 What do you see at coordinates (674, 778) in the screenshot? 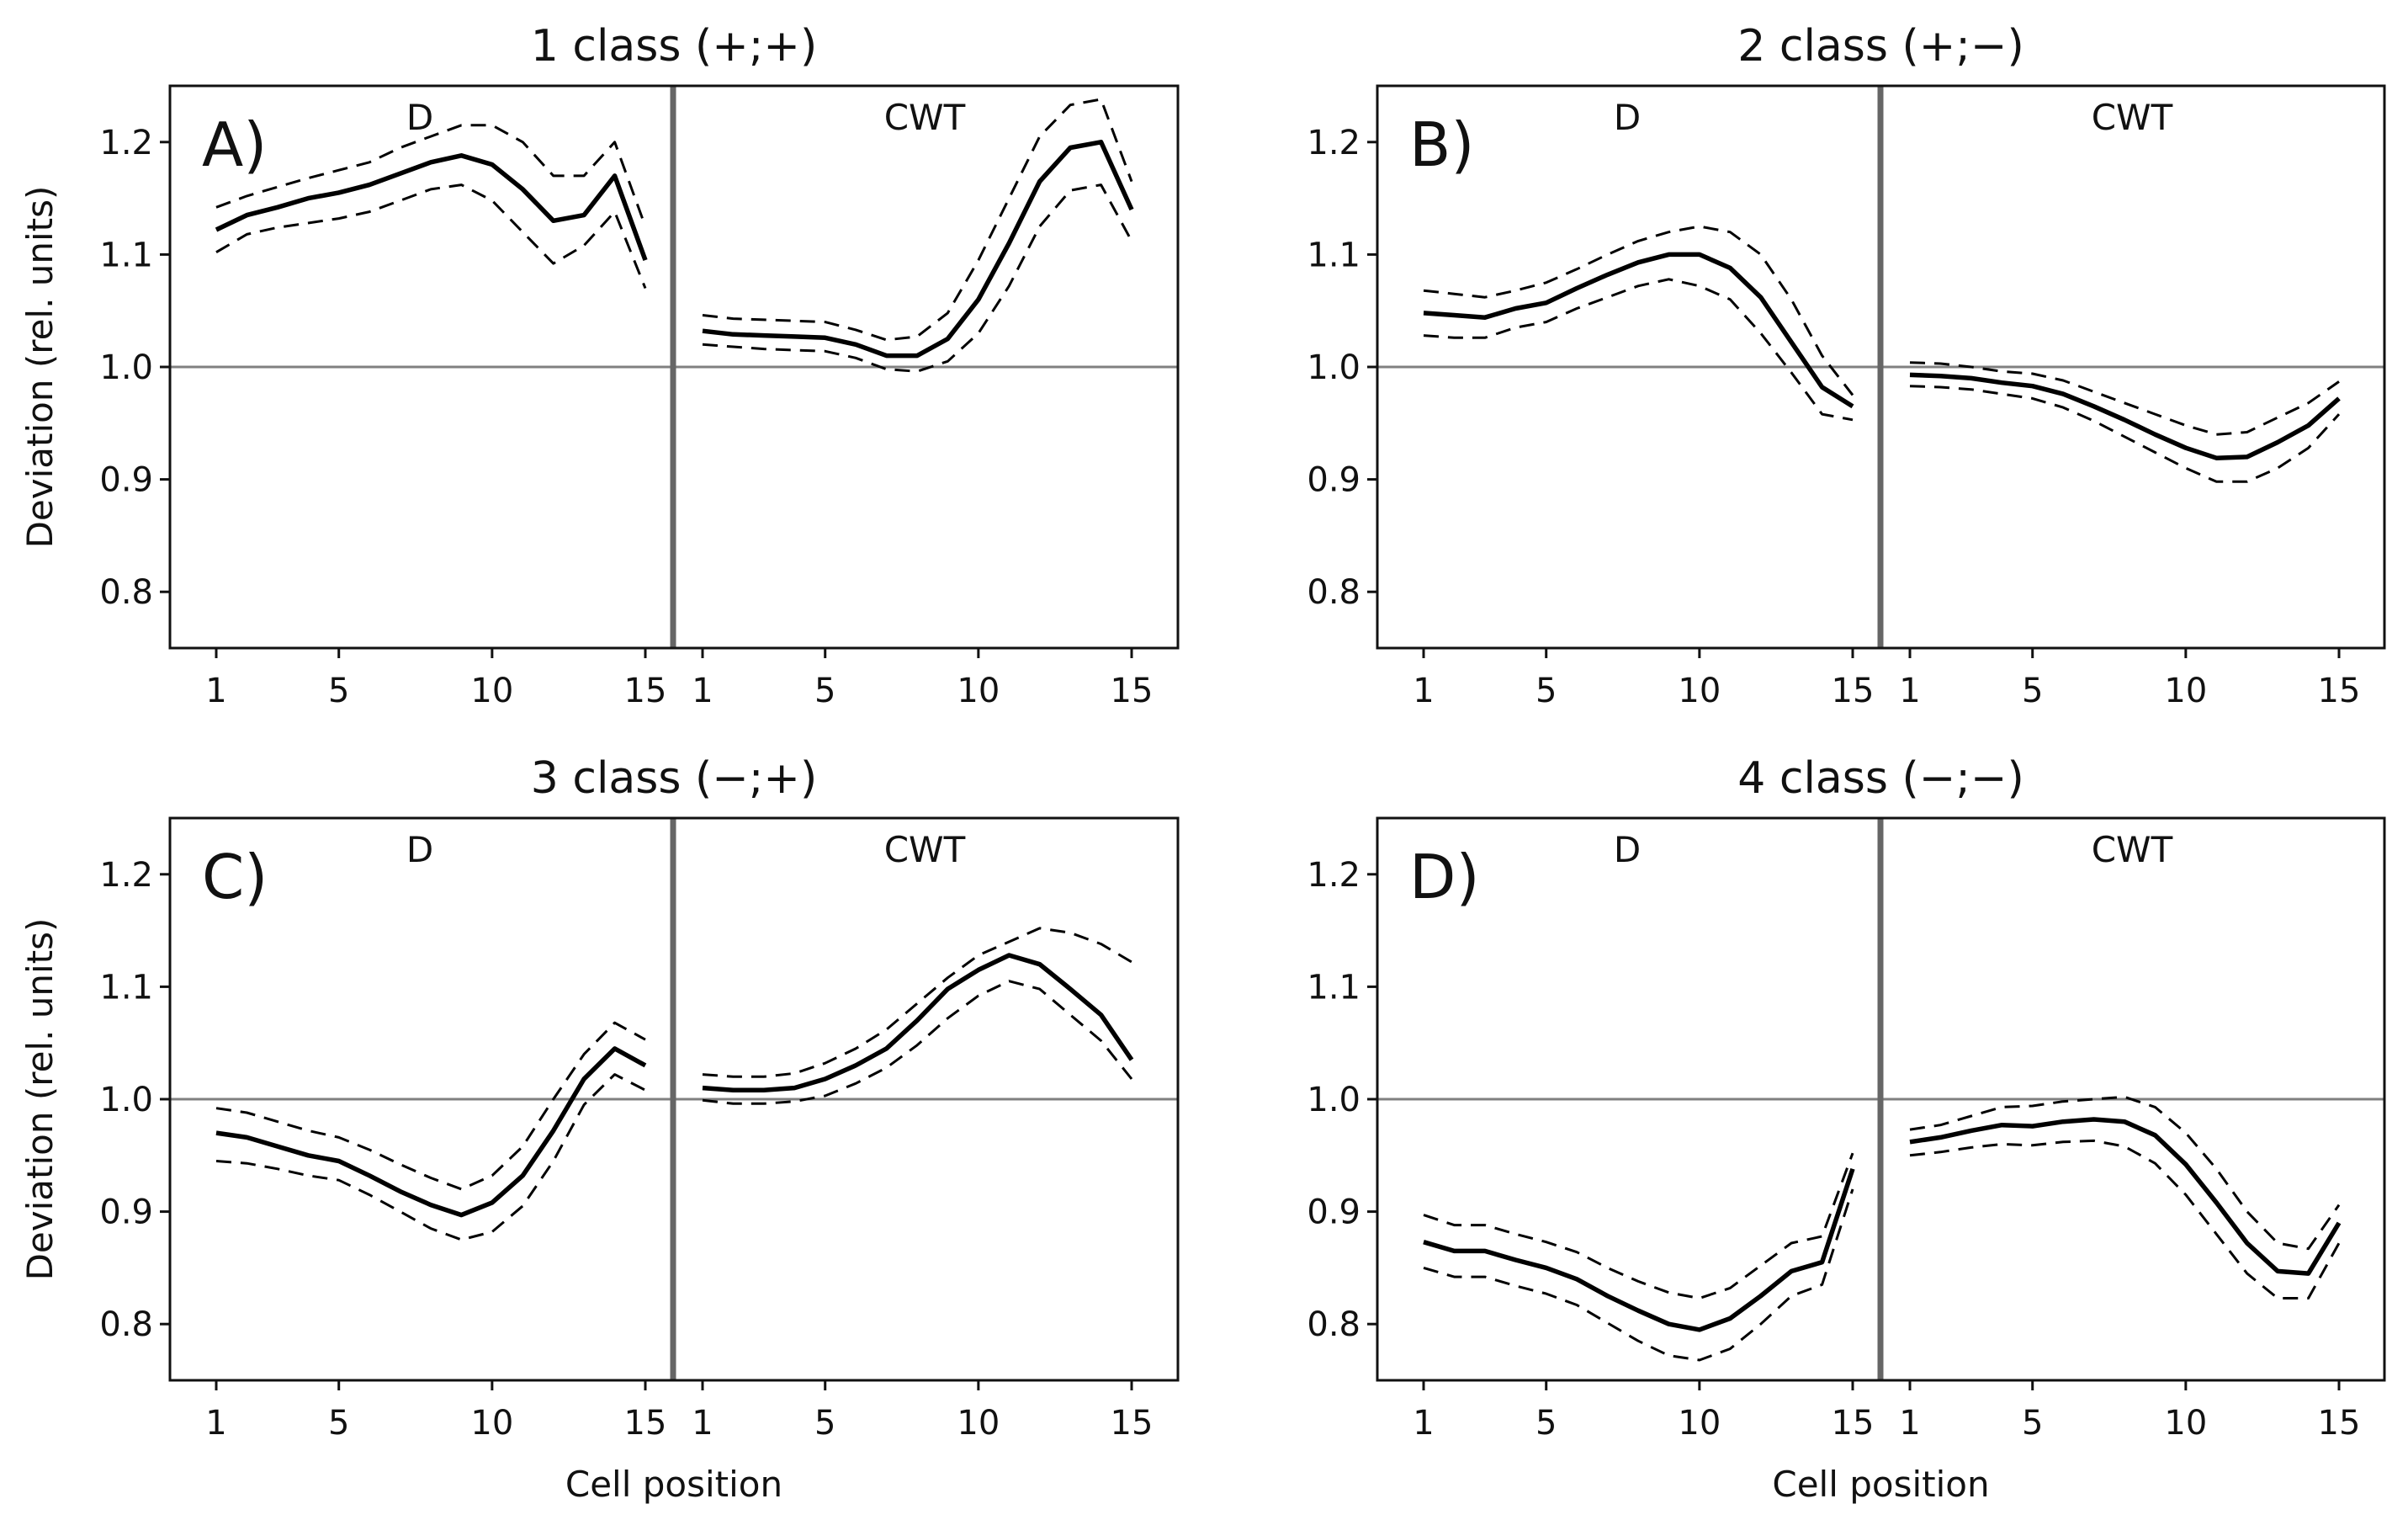
I see `panel-title: 3 class (−;+)` at bounding box center [674, 778].